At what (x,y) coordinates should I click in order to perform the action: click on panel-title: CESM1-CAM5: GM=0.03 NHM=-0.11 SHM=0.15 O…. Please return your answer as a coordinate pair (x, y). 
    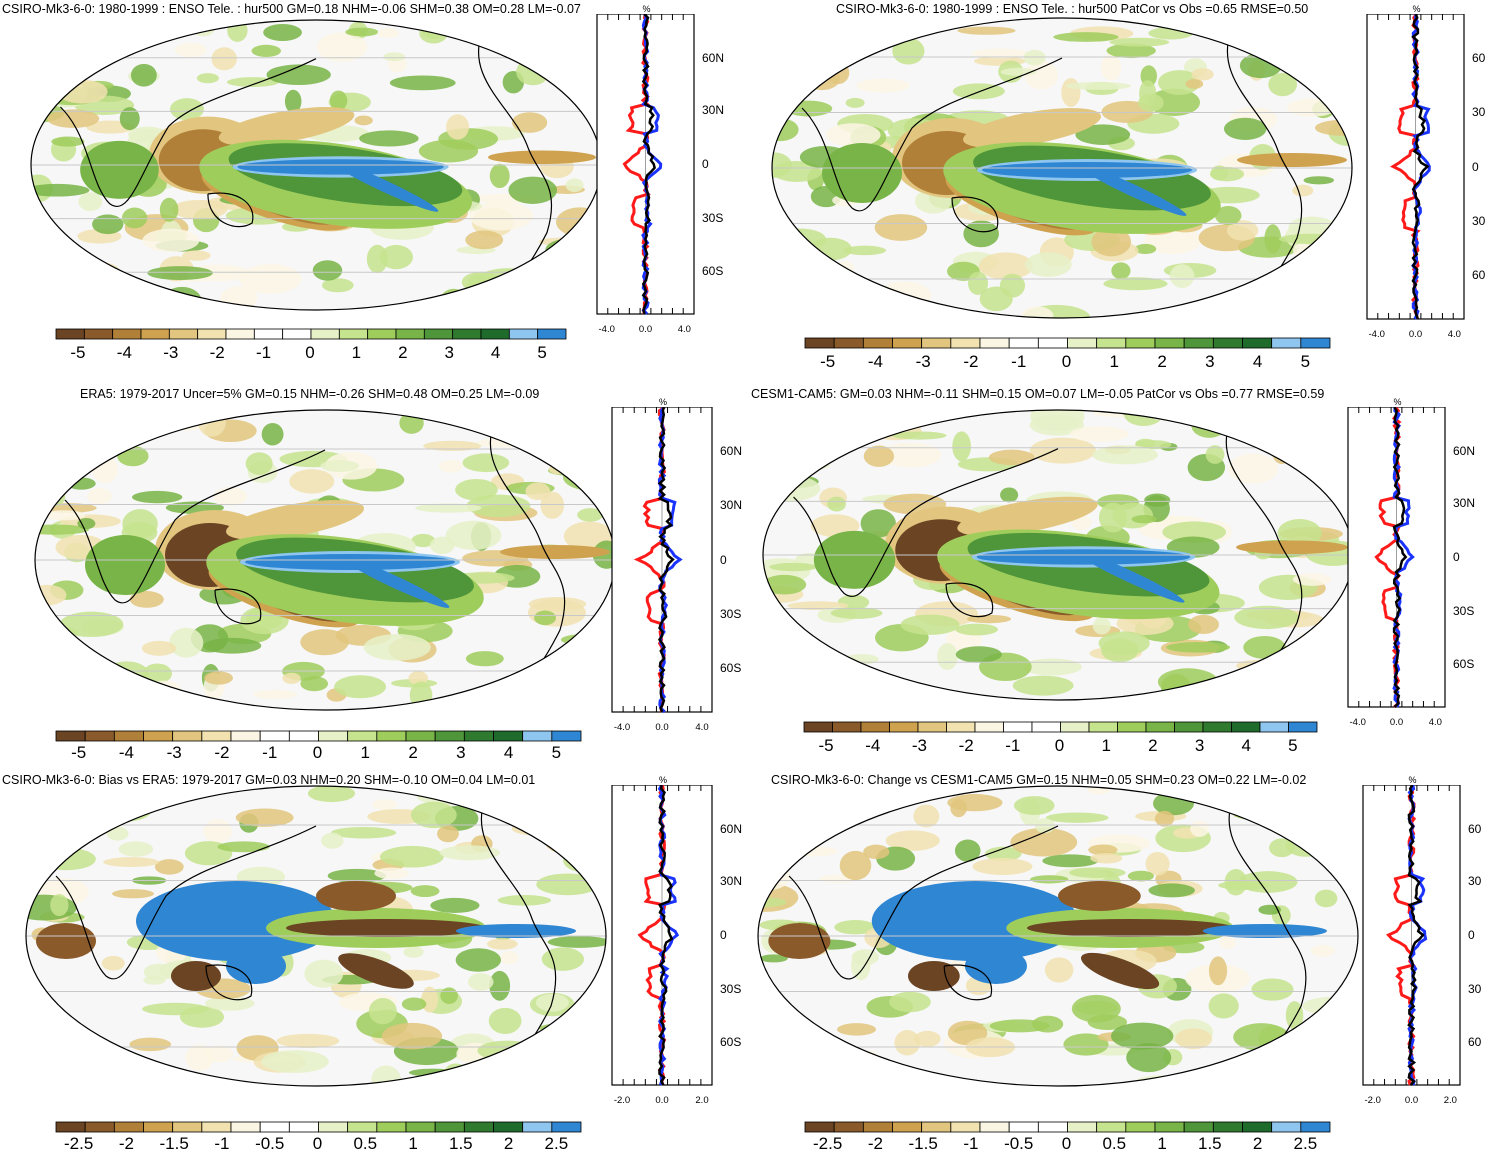
    Looking at the image, I should click on (1038, 394).